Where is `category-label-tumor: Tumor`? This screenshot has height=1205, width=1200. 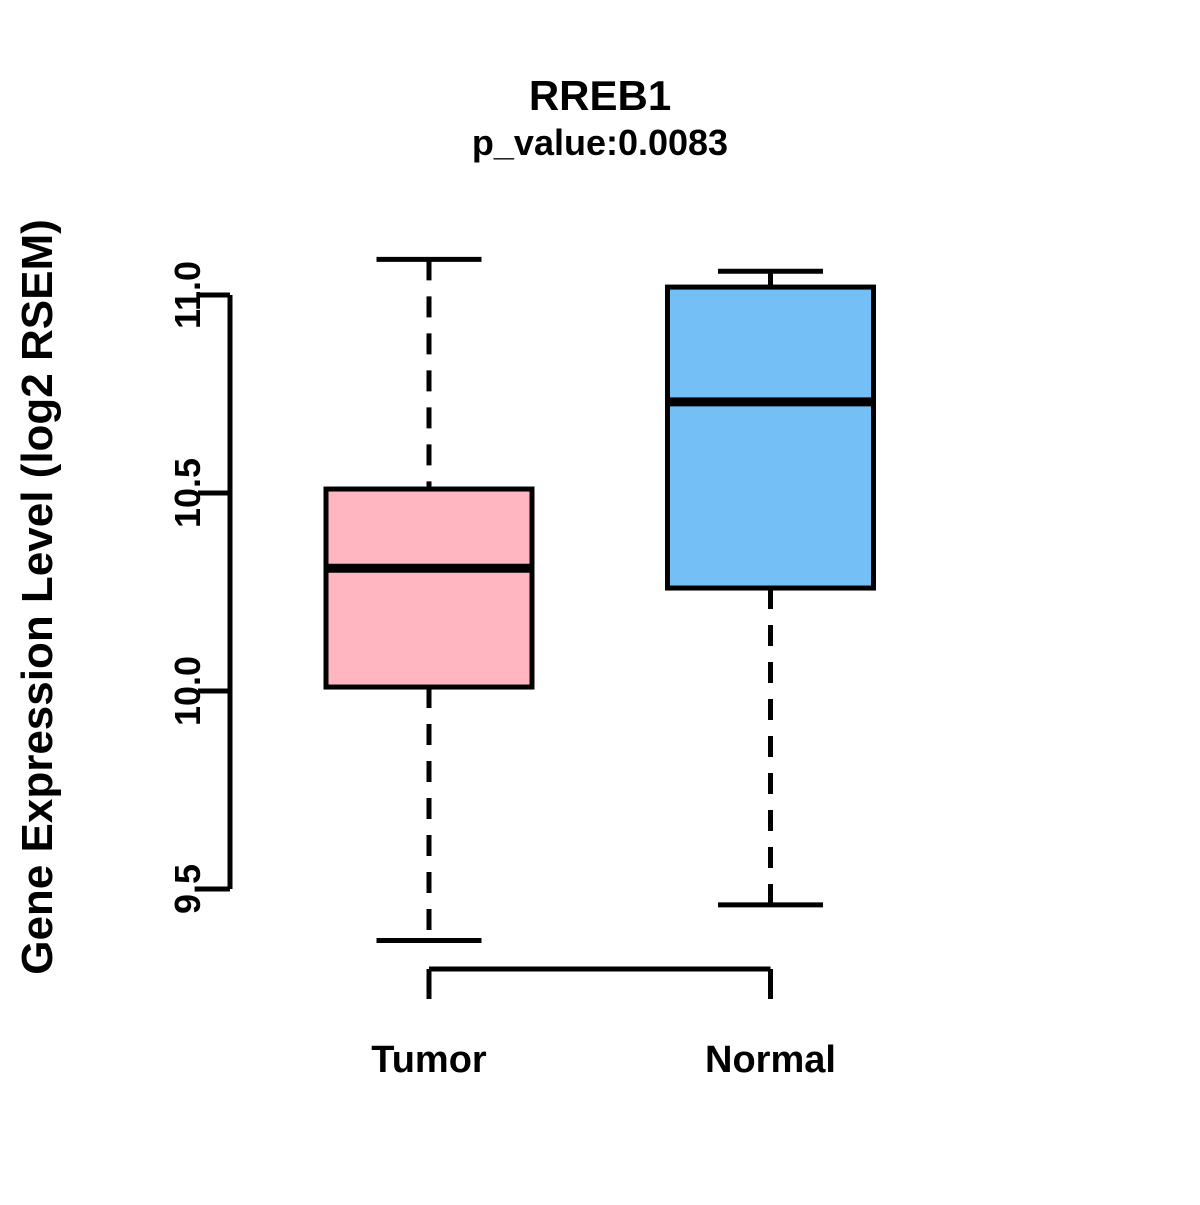 category-label-tumor: Tumor is located at coordinates (429, 1060).